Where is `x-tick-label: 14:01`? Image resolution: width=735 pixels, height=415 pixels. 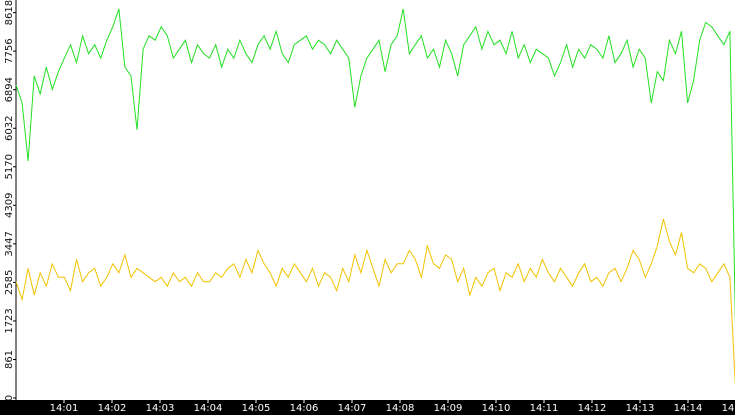 x-tick-label: 14:01 is located at coordinates (64, 408).